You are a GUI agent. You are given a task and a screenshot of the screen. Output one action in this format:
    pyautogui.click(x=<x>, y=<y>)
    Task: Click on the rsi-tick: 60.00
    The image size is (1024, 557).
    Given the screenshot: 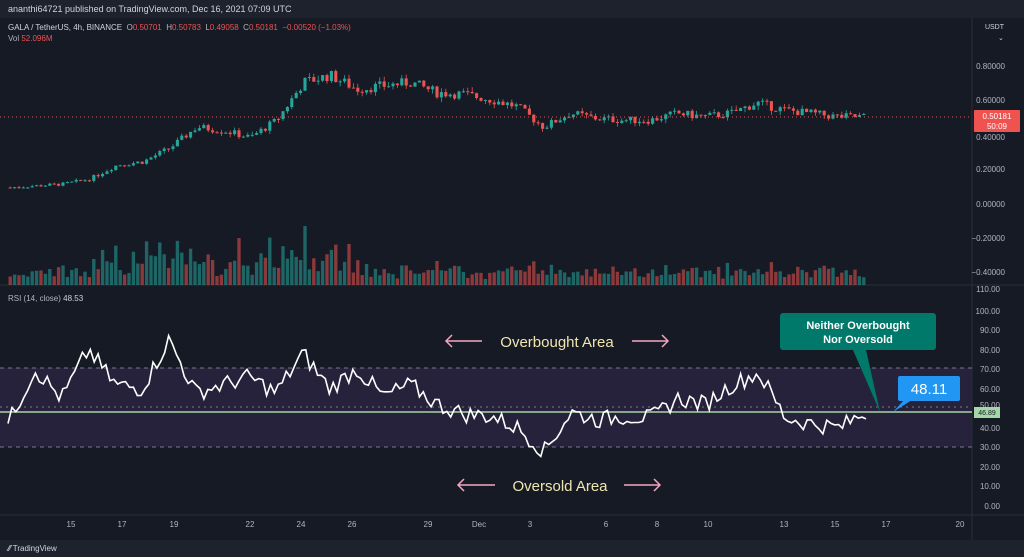 What is the action you would take?
    pyautogui.click(x=990, y=389)
    